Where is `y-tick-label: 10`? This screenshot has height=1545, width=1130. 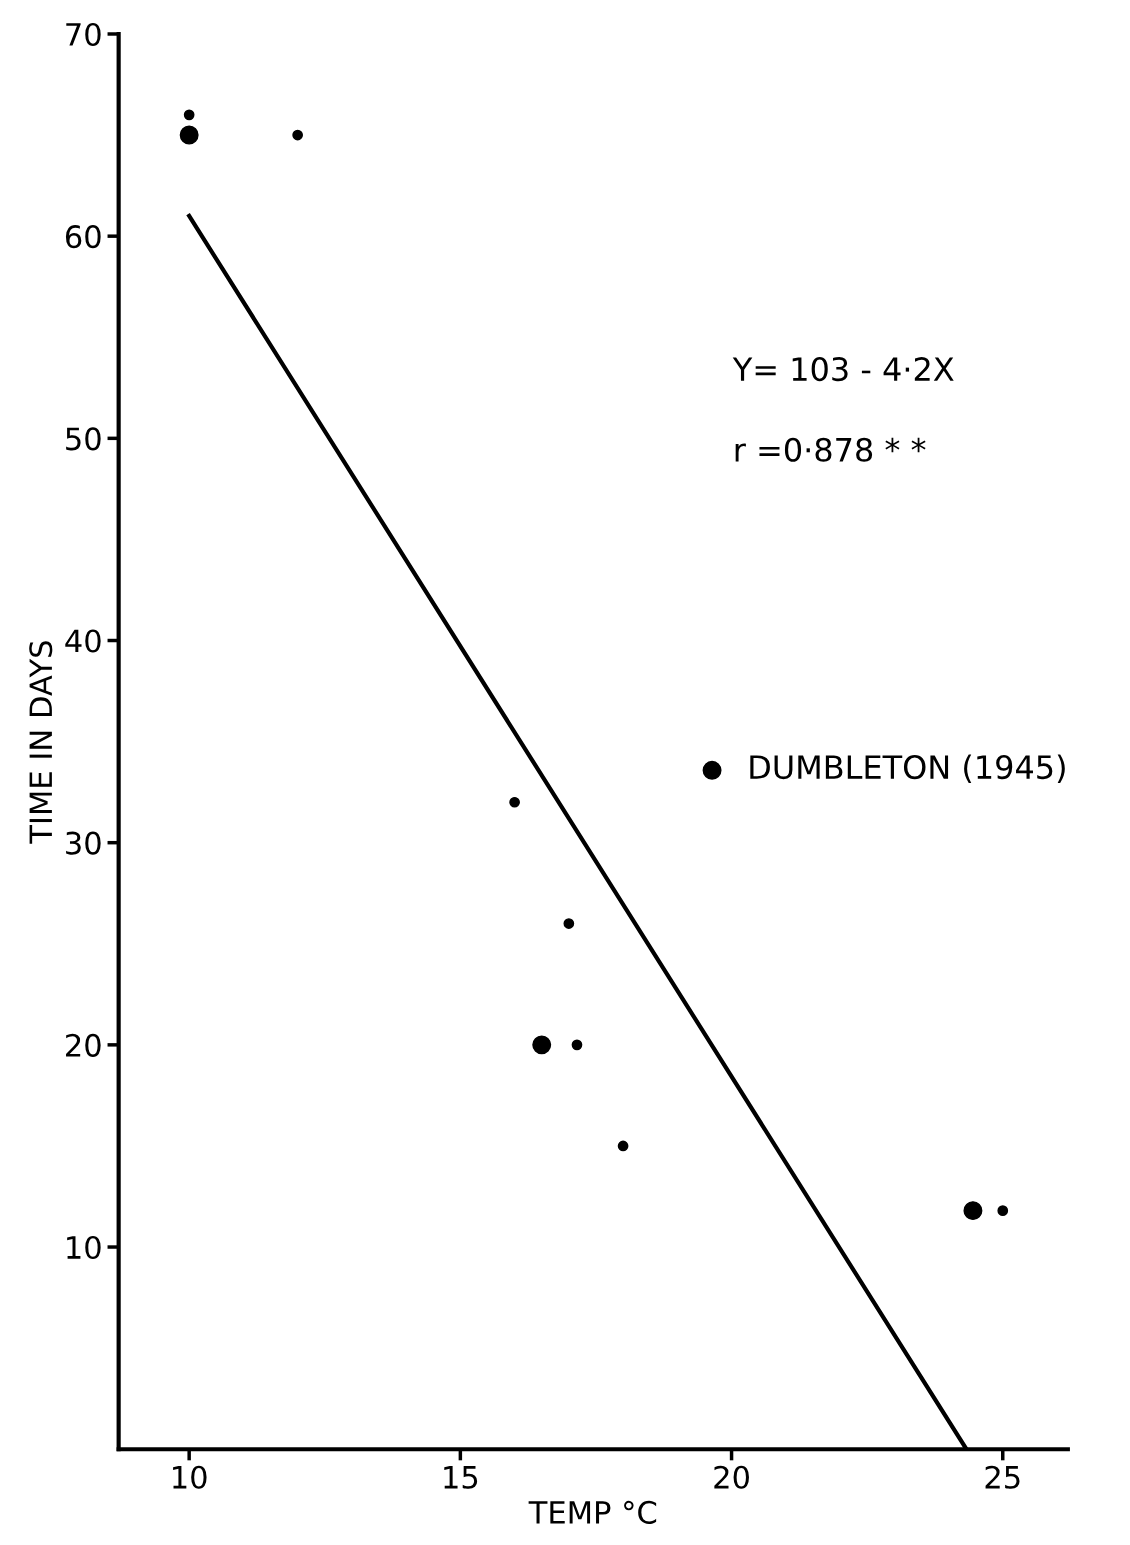
y-tick-label: 10 is located at coordinates (84, 1247).